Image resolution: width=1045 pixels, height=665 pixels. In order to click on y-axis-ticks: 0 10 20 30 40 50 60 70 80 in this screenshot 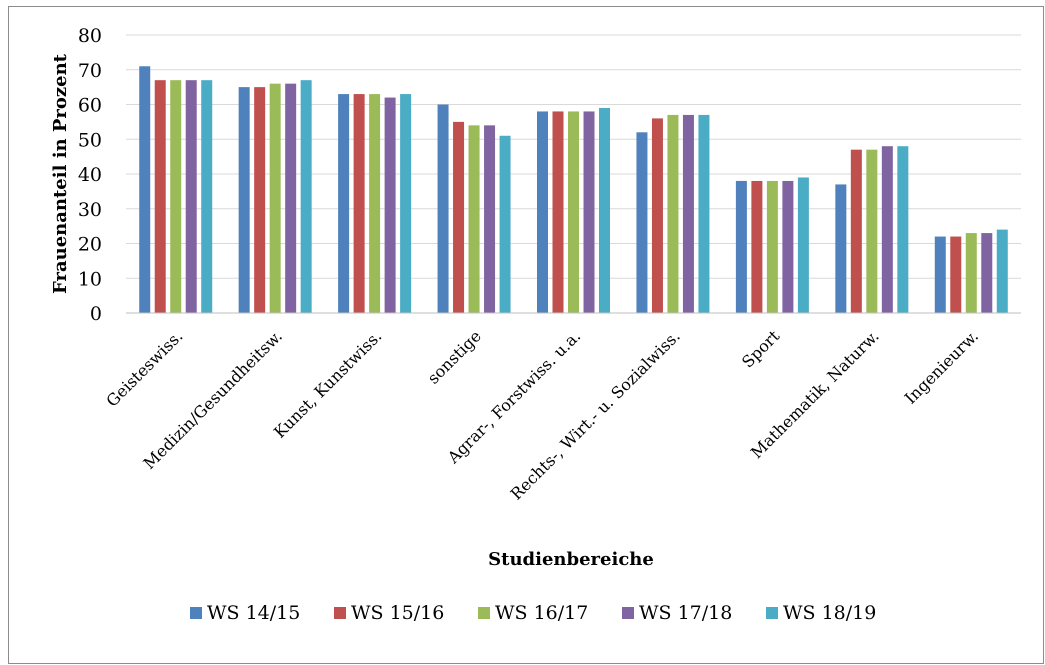, I will do `click(90, 175)`.